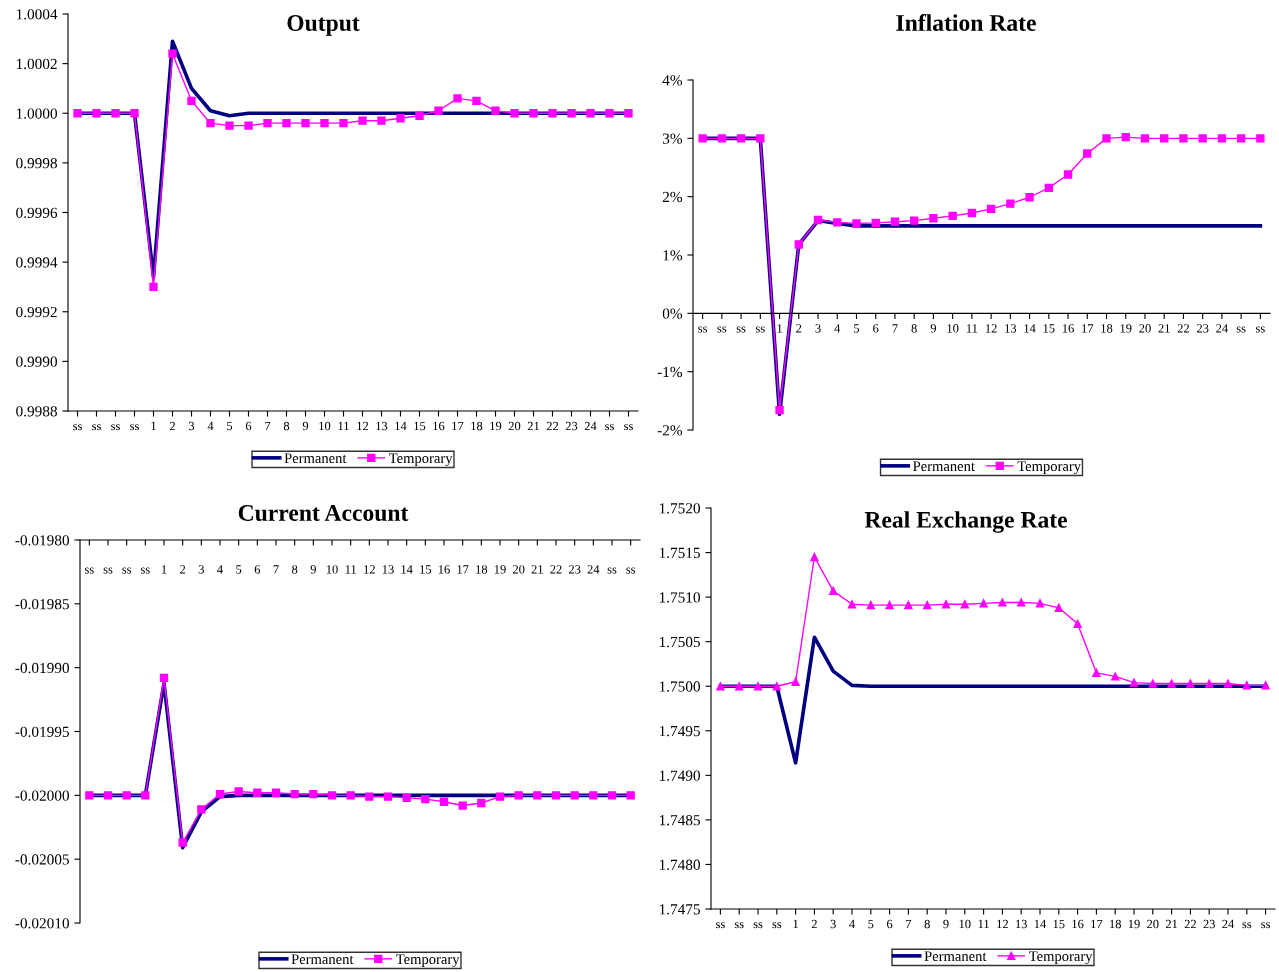 The height and width of the screenshot is (972, 1279). I want to click on x-tick-label: 21, so click(1171, 924).